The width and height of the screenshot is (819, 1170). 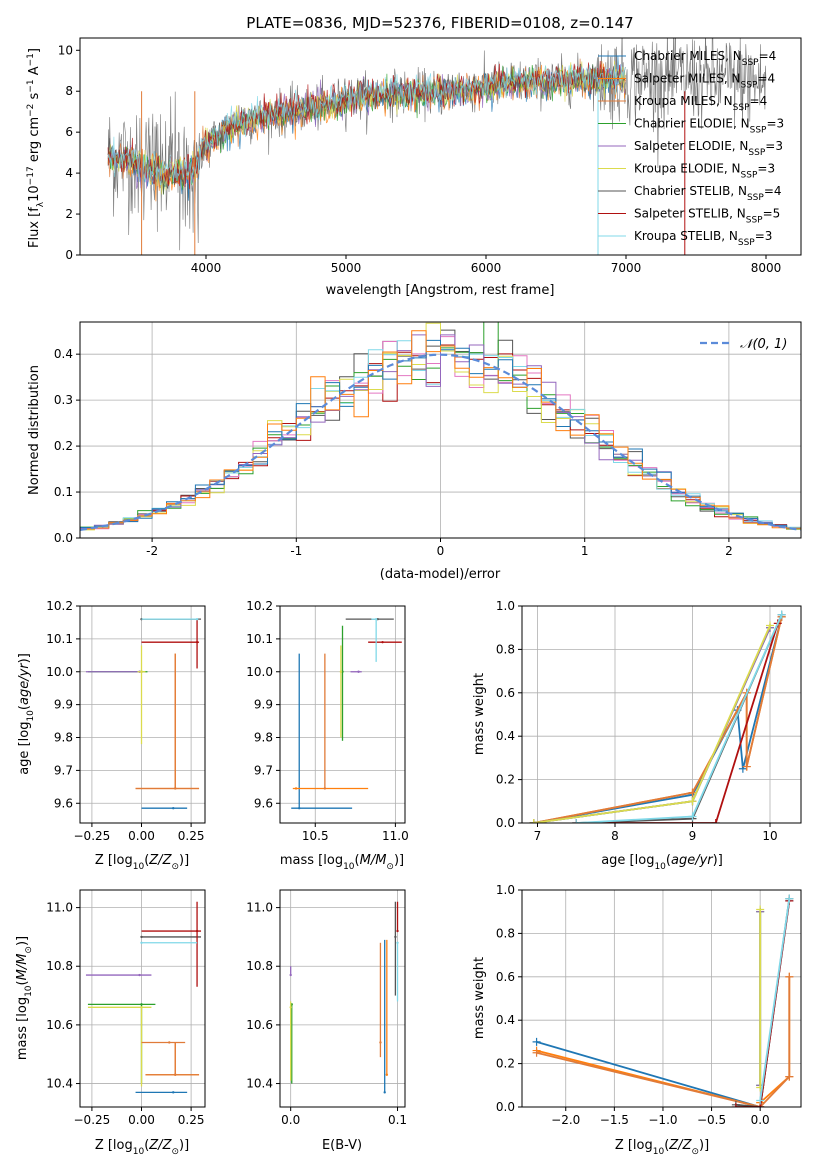 What do you see at coordinates (505, 736) in the screenshot?
I see `y-tick-label: 0.4` at bounding box center [505, 736].